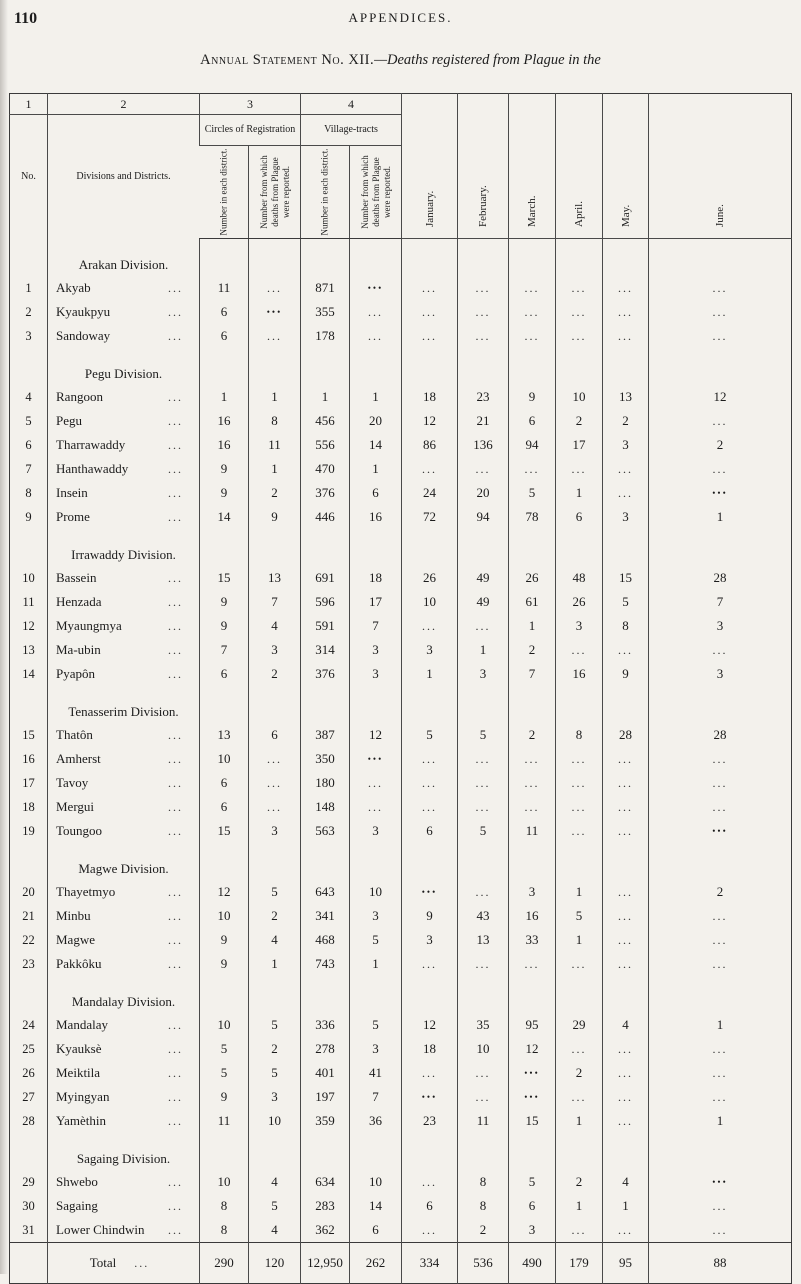 The image size is (801, 1284). I want to click on value-cell: 136, so click(483, 445).